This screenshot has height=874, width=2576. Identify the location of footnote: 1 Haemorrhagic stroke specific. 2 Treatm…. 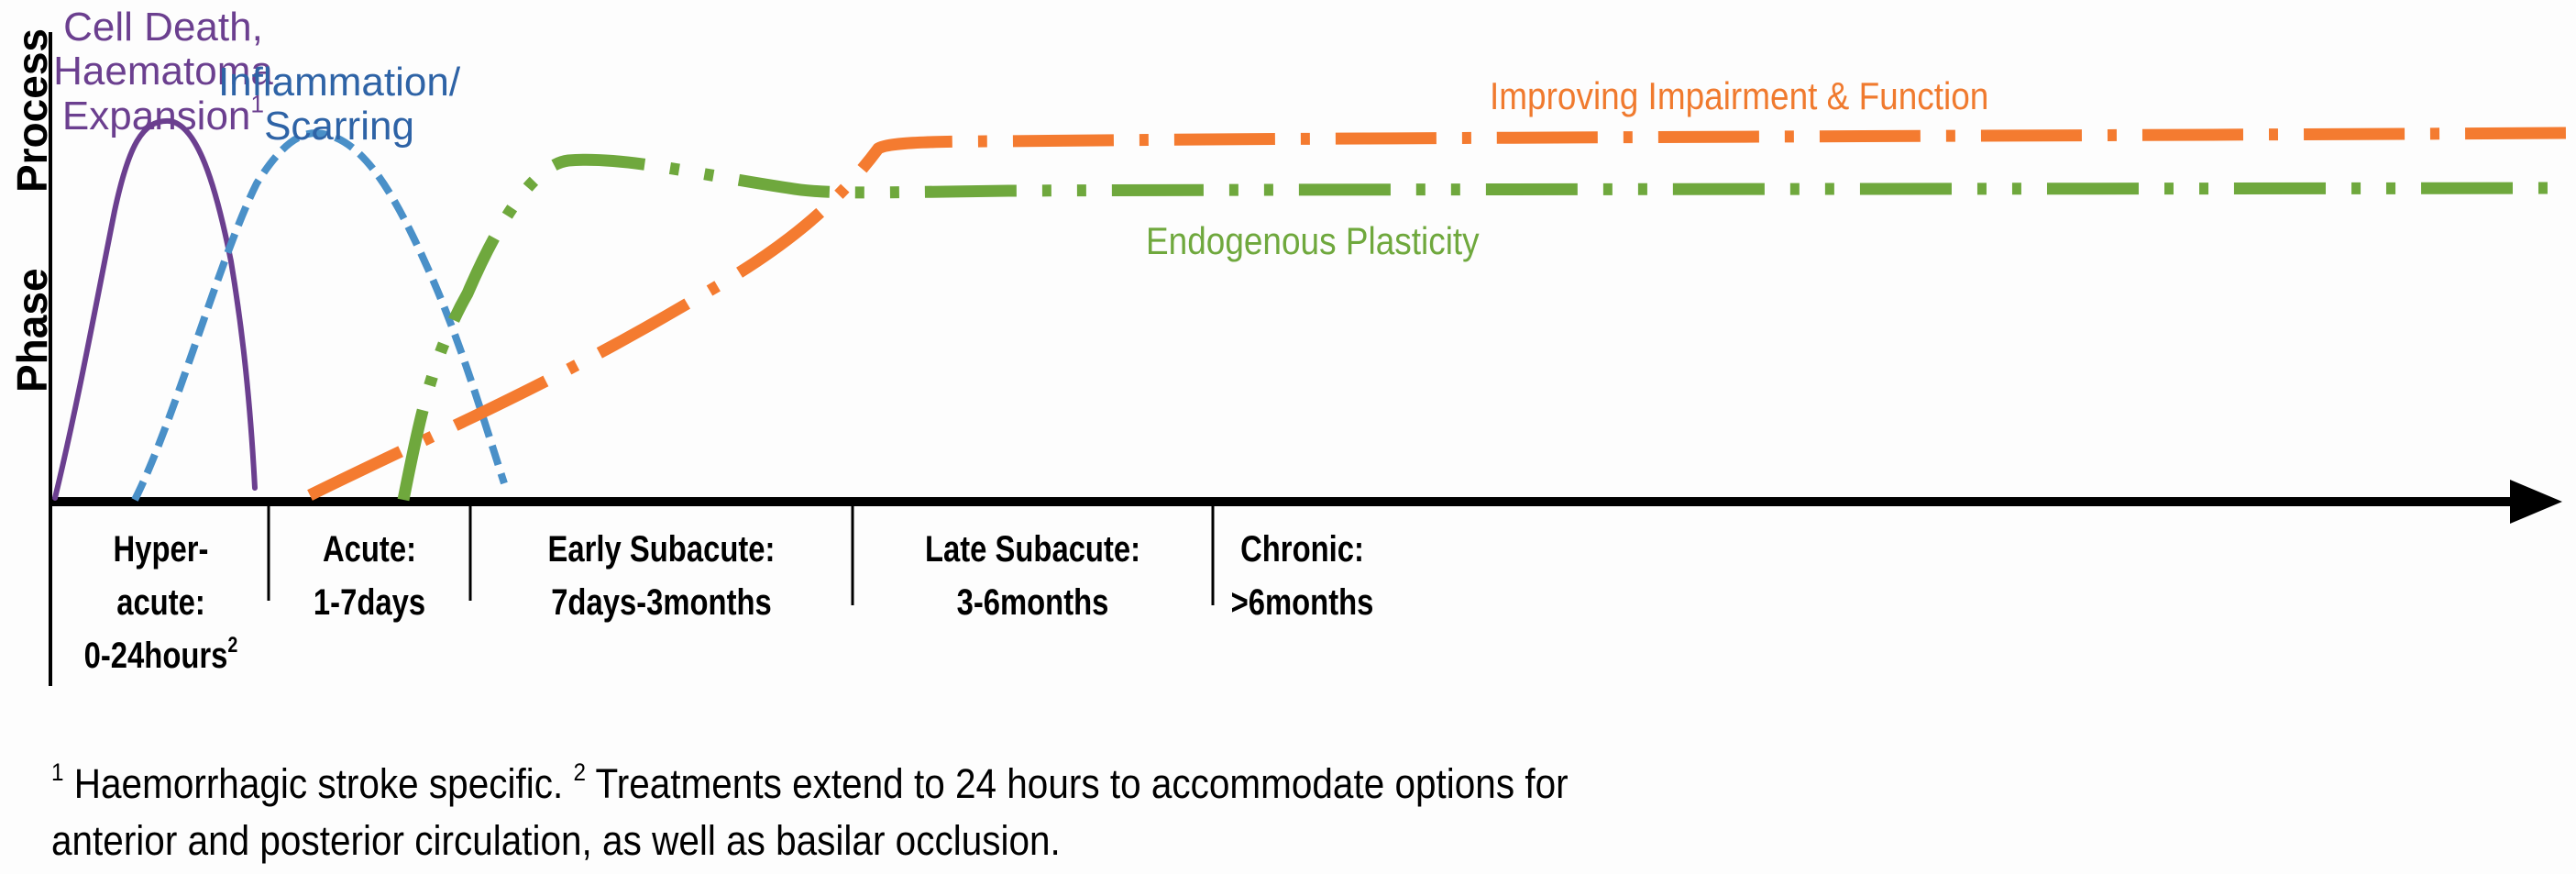
(876, 812).